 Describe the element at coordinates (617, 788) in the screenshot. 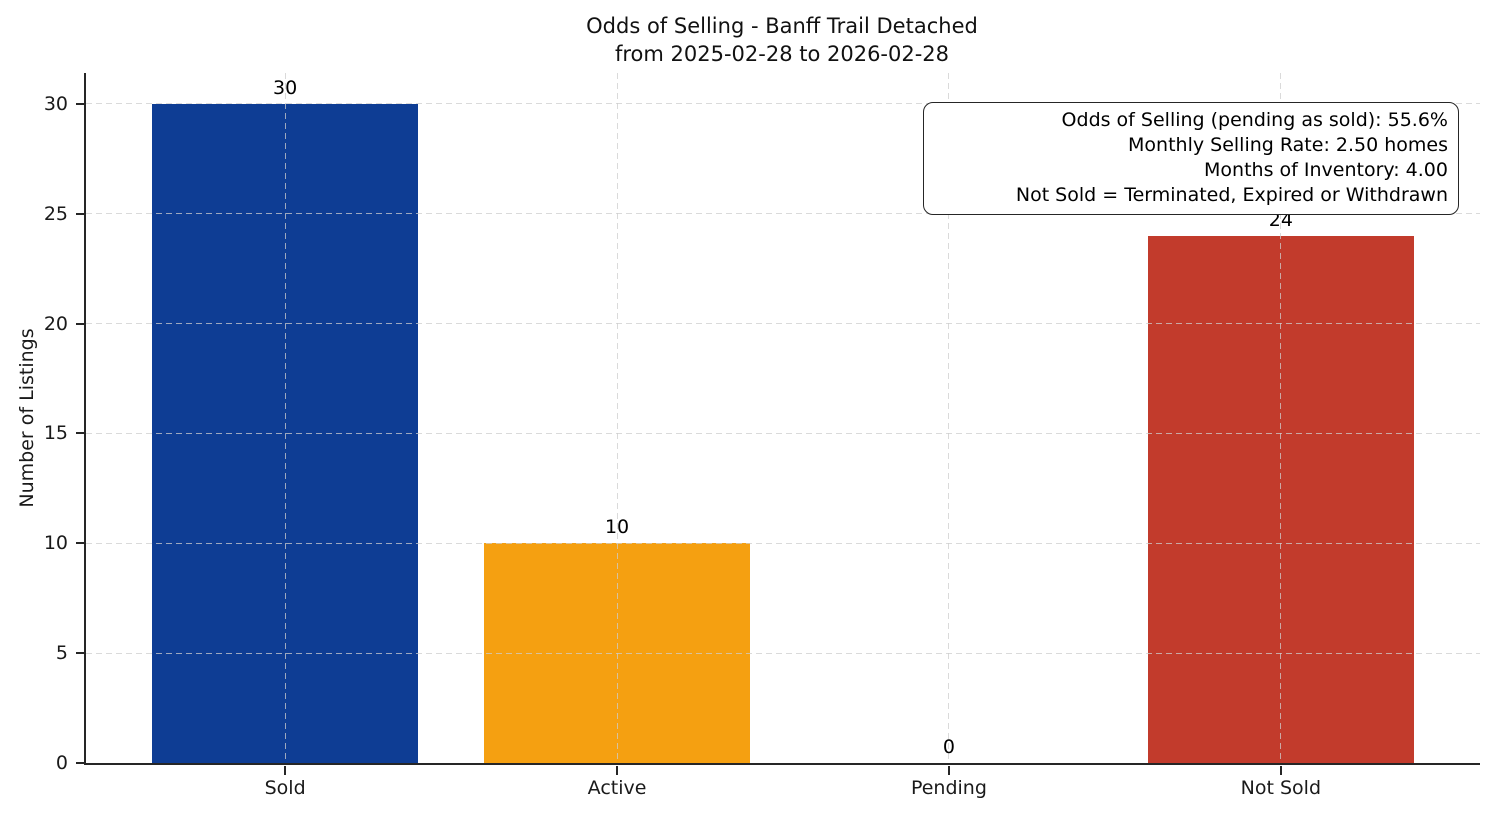

I see `x-tick-label-active: Active` at that location.